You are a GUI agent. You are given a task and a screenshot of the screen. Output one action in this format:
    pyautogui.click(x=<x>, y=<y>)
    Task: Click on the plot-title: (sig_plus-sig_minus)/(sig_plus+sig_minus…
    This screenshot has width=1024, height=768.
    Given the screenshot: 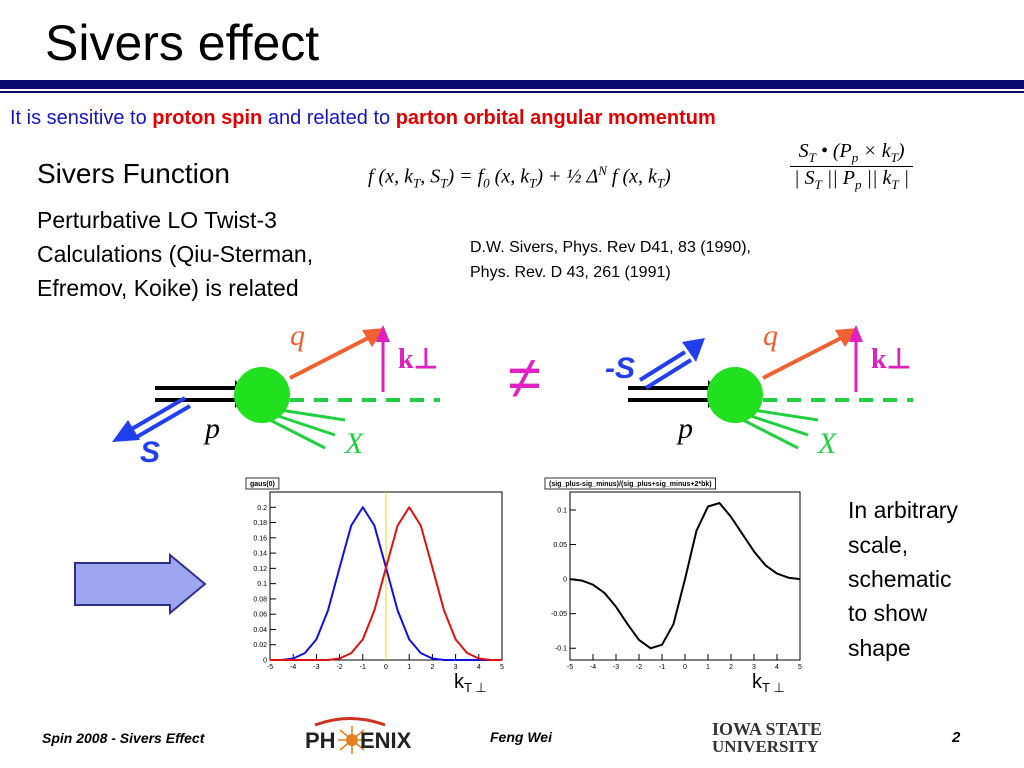 What is the action you would take?
    pyautogui.click(x=630, y=484)
    